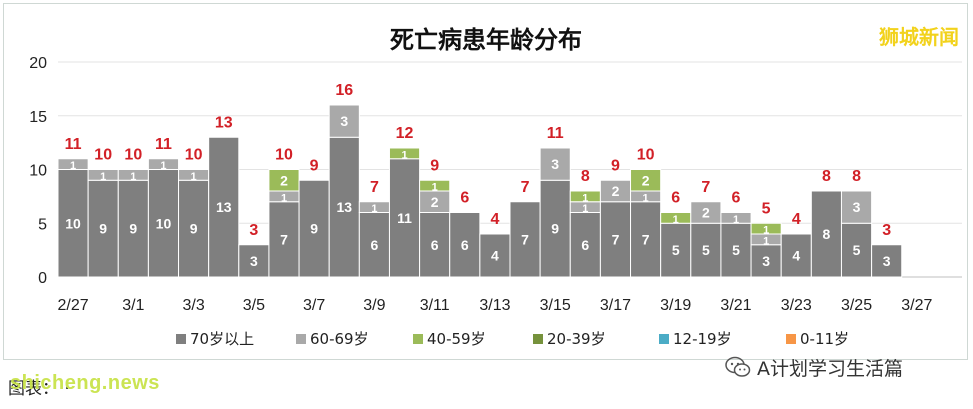  I want to click on bar-total-label: 13, so click(224, 122).